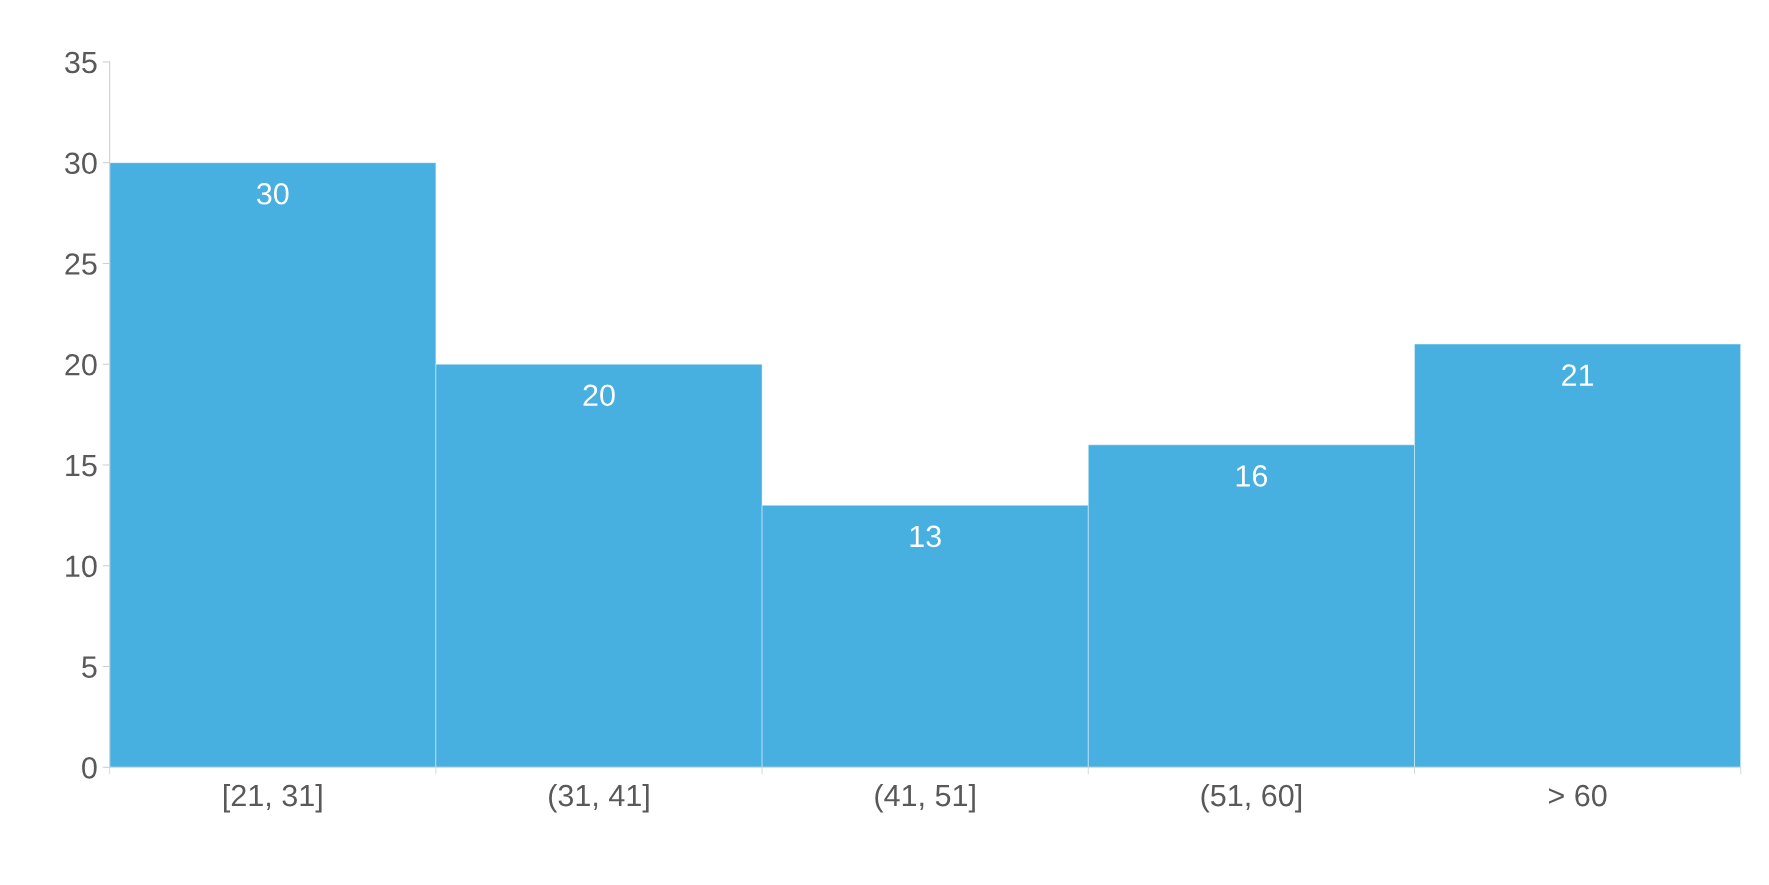  What do you see at coordinates (89, 768) in the screenshot?
I see `y-tick-label: 0` at bounding box center [89, 768].